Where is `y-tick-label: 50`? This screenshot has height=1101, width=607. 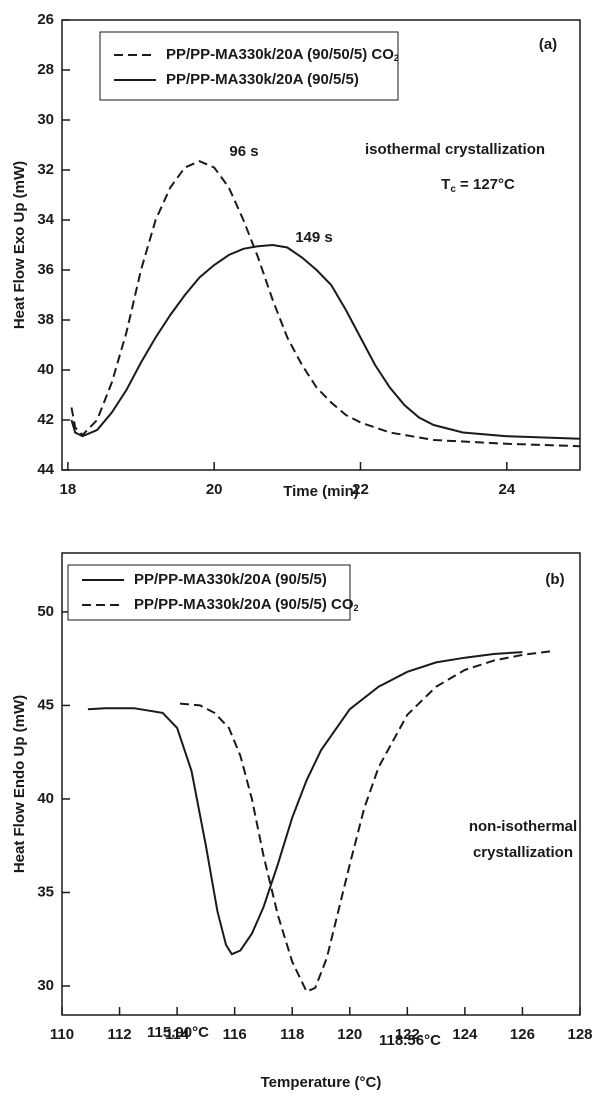 y-tick-label: 50 is located at coordinates (45, 611).